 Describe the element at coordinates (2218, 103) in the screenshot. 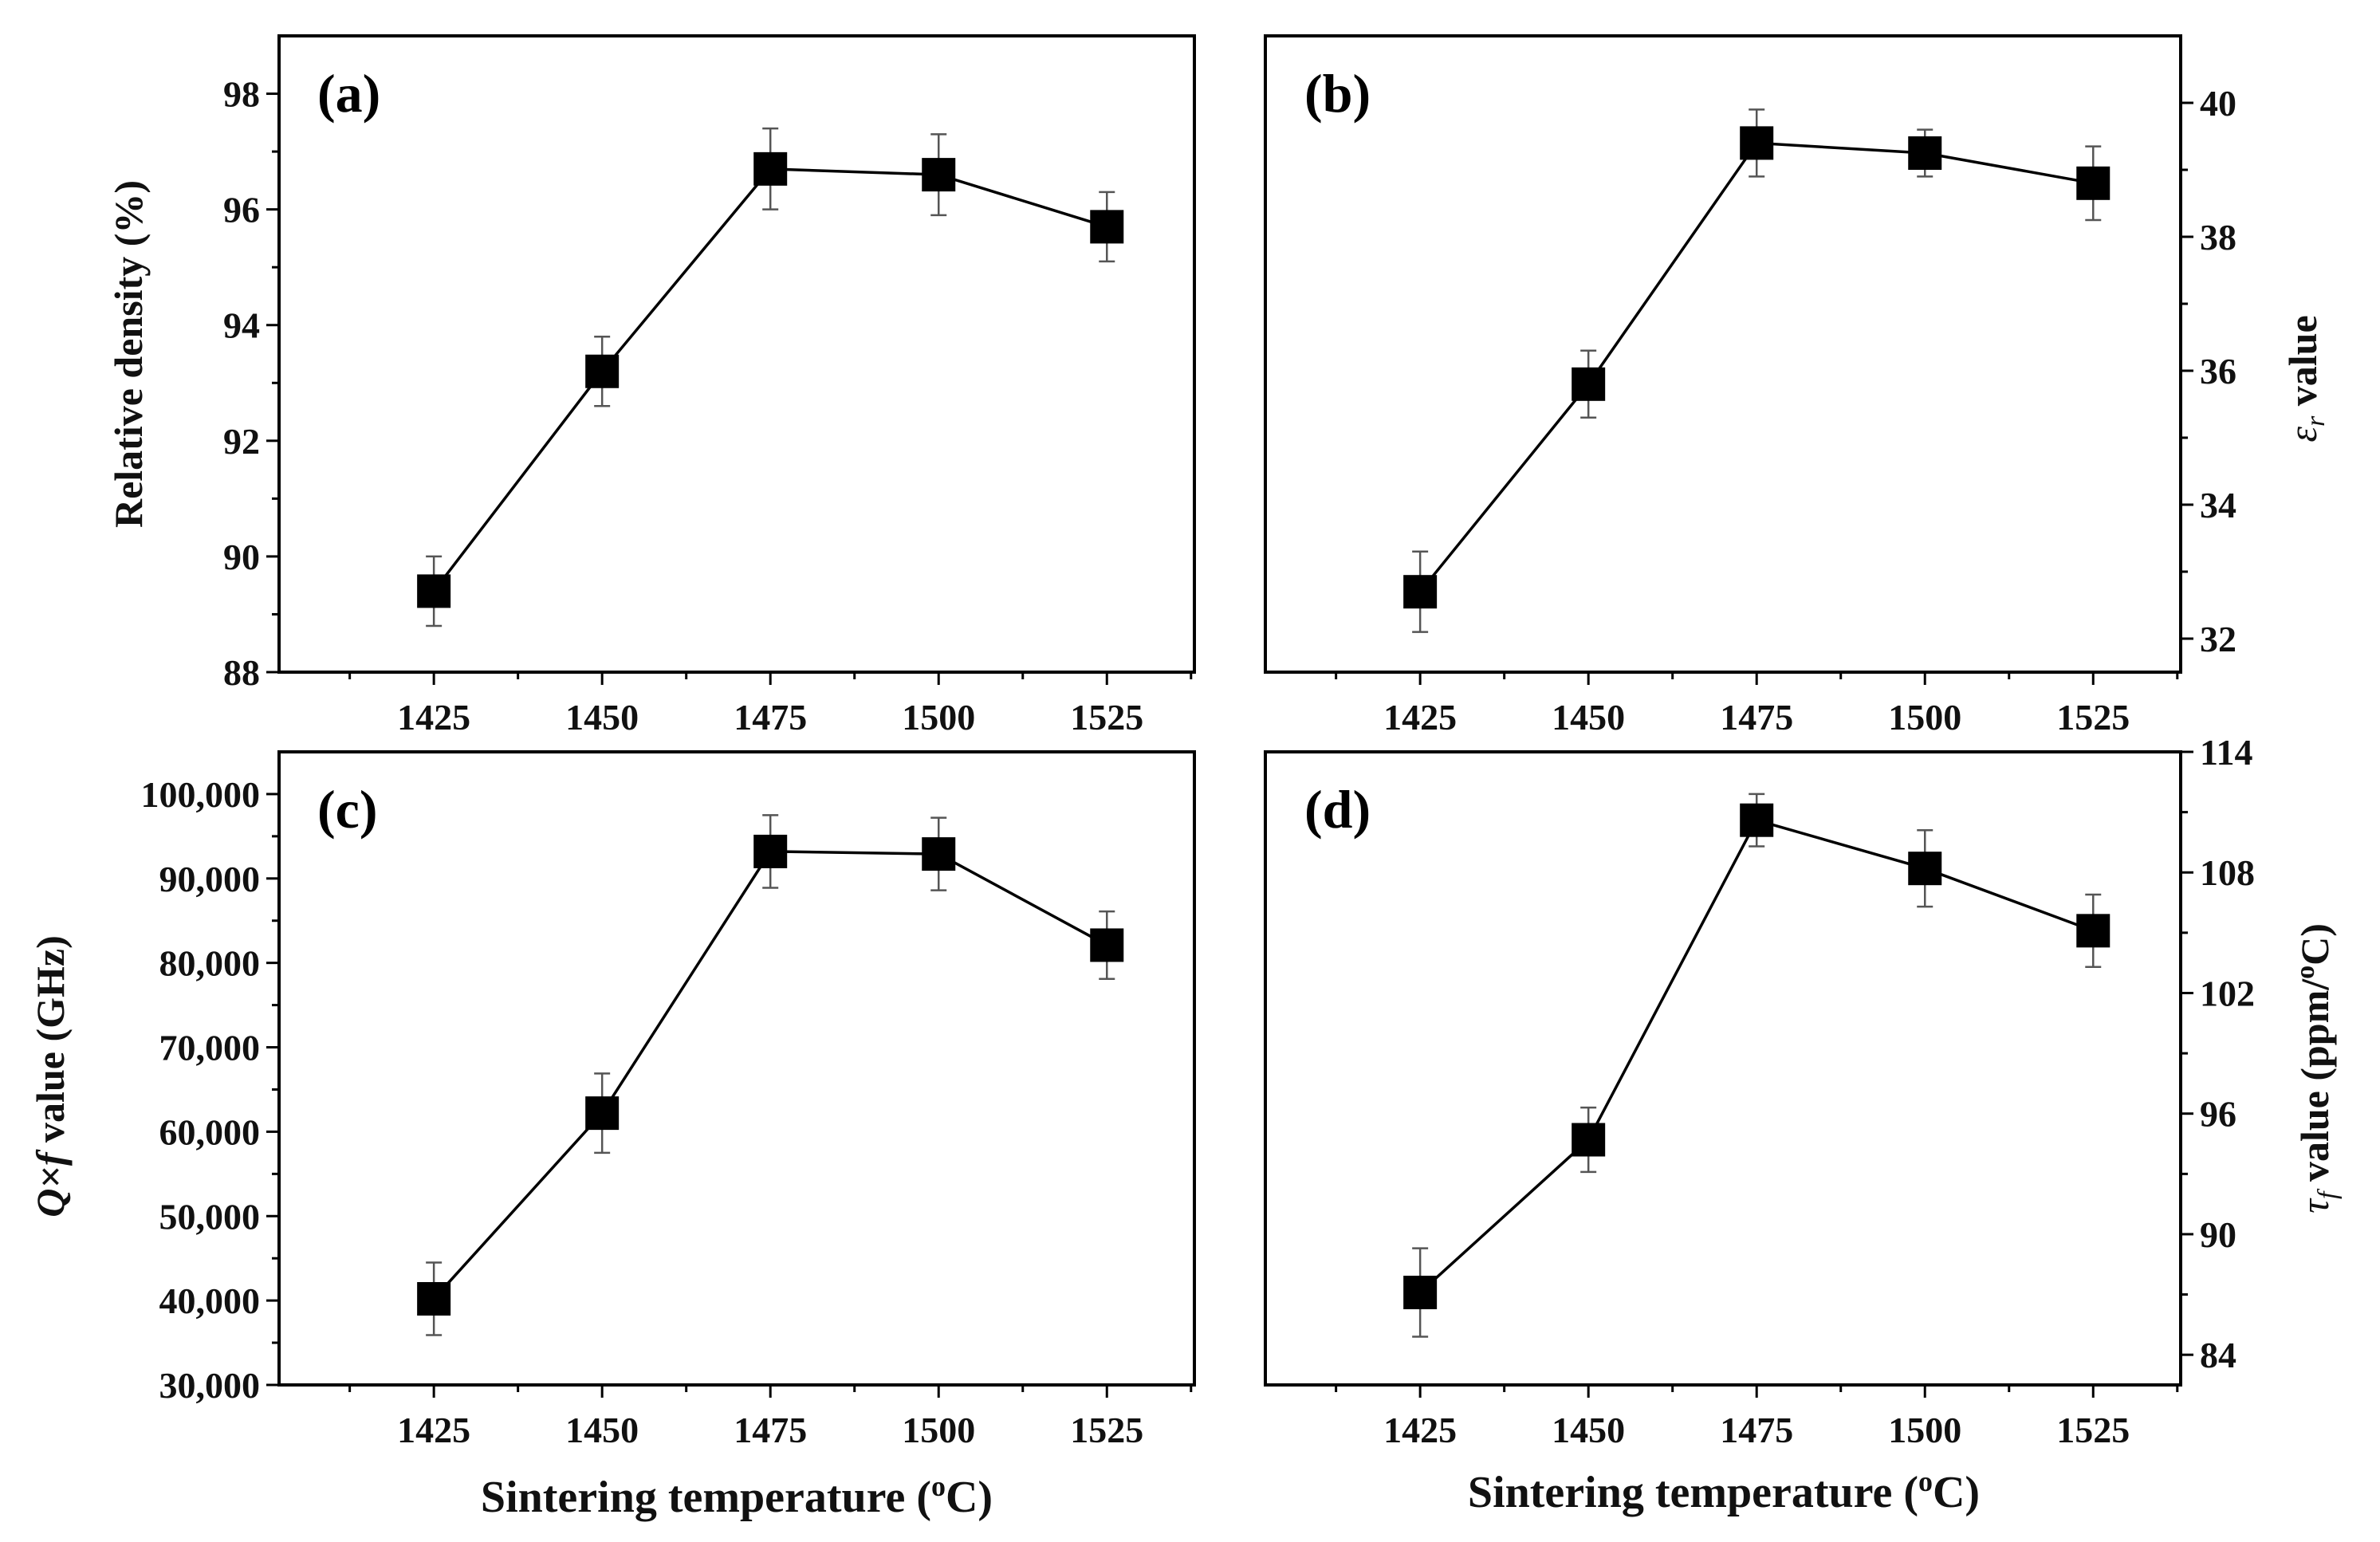

I see `panel-b-ytick-label: 40` at that location.